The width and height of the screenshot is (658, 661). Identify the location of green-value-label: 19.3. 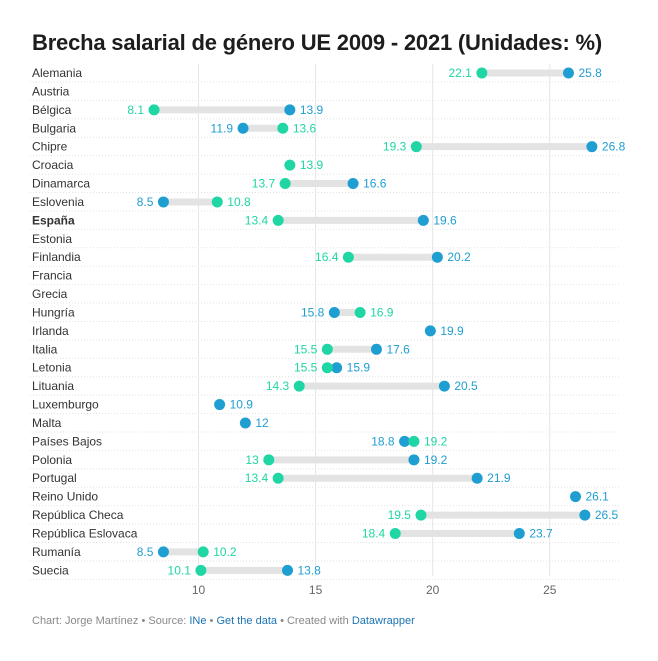
(395, 147).